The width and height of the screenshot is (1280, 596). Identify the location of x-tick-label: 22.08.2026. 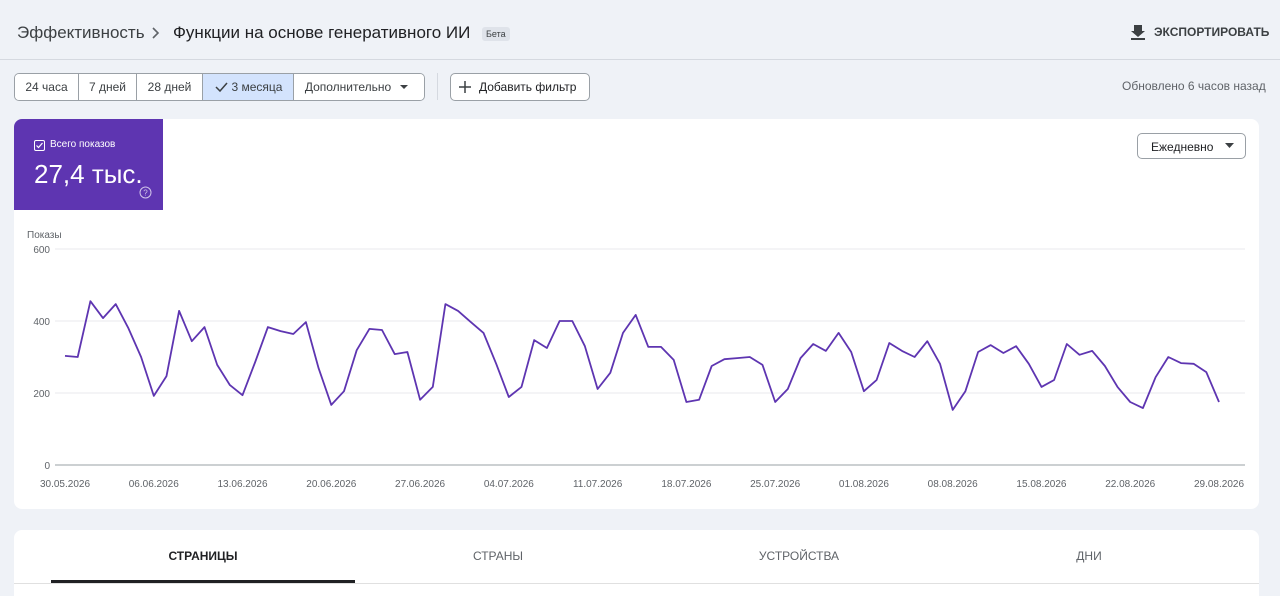
(1130, 484).